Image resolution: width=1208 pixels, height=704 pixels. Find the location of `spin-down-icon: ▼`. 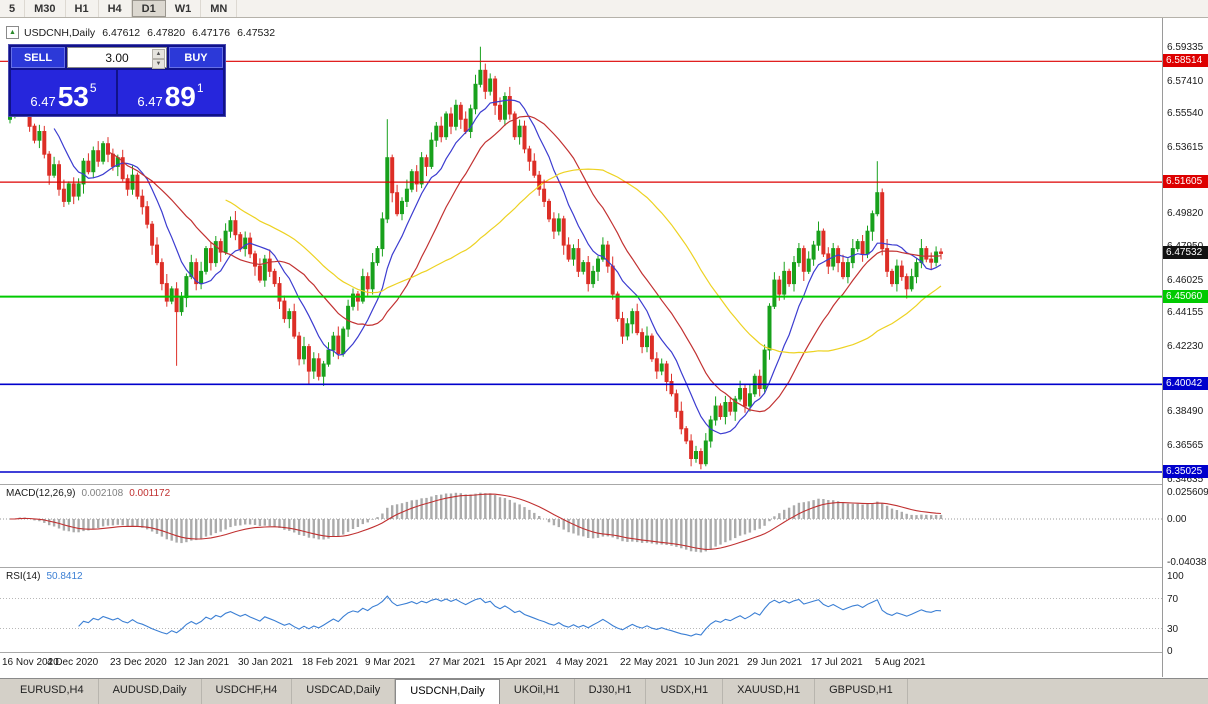

spin-down-icon: ▼ is located at coordinates (158, 64).